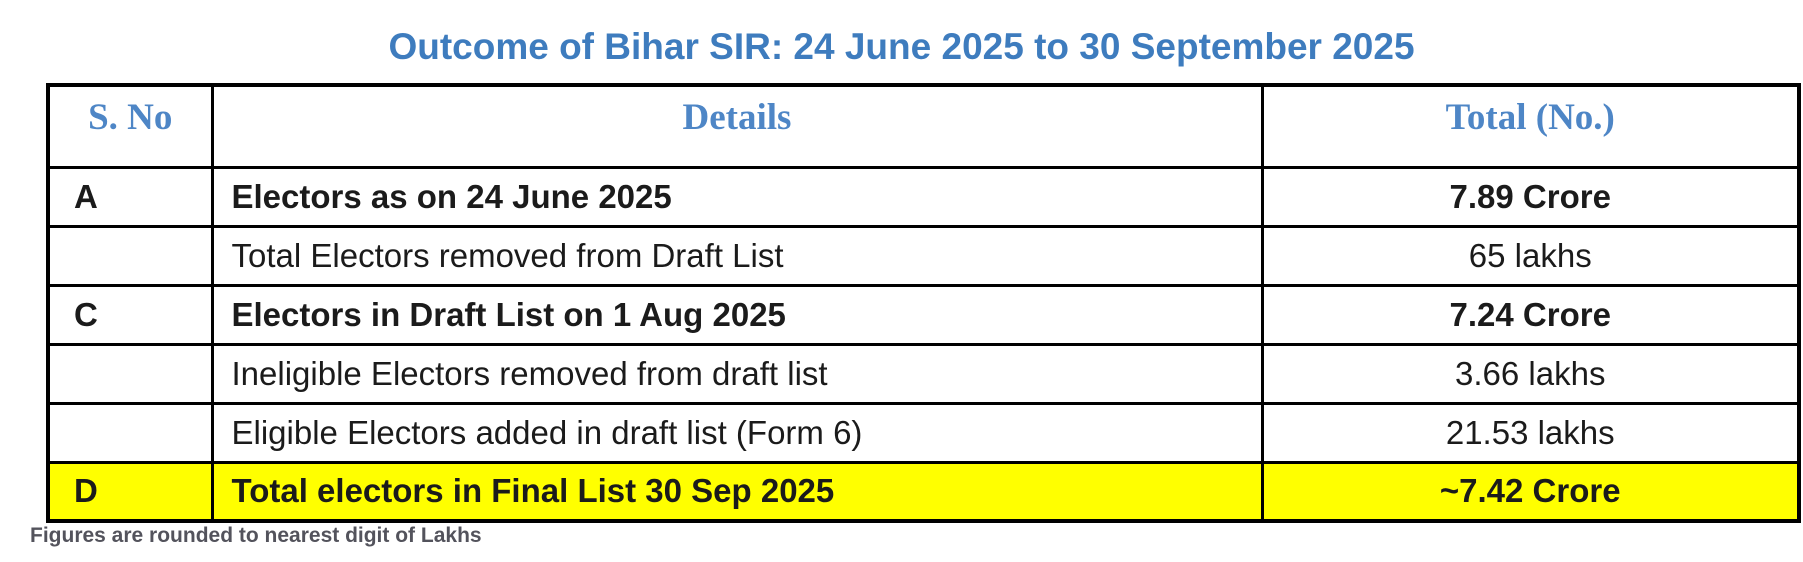 The width and height of the screenshot is (1803, 562). Describe the element at coordinates (130, 196) in the screenshot. I see `sno-cell: A` at that location.